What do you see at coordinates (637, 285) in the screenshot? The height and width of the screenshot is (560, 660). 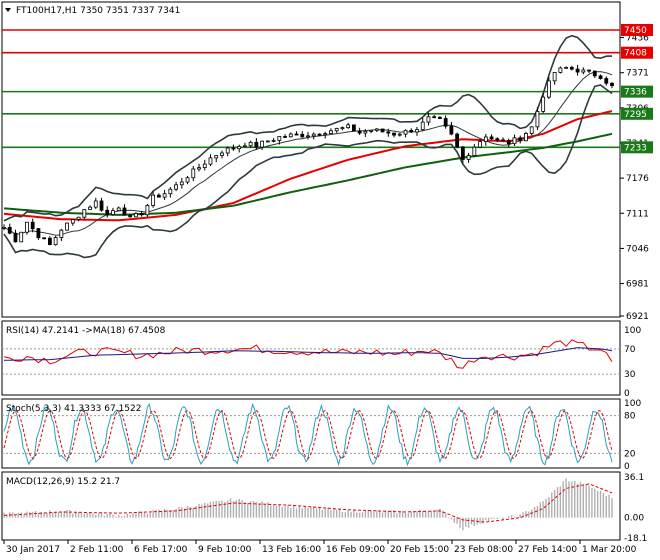 I see `price-tick-label: 6981` at bounding box center [637, 285].